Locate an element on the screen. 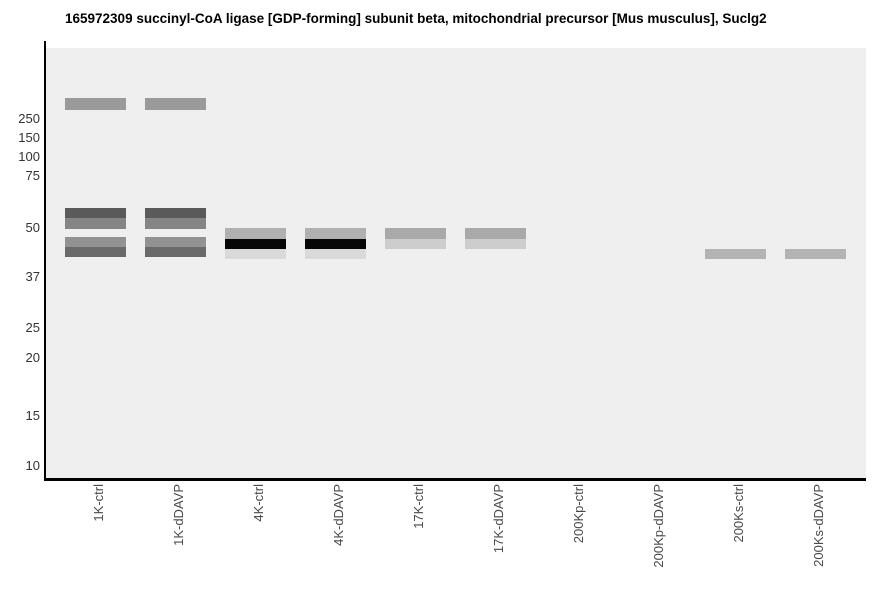 Image resolution: width=886 pixels, height=595 pixels. lane-label: 200Kp-ctrl is located at coordinates (578, 514).